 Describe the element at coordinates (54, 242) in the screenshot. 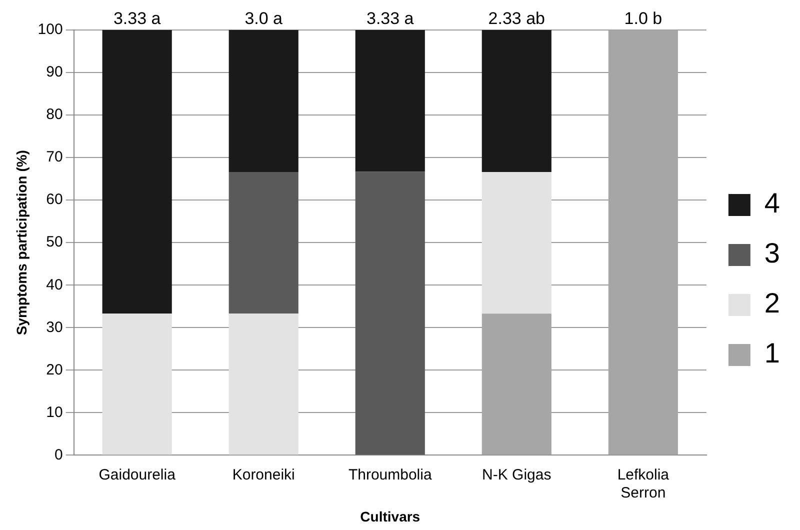

I see `y-tick-label: 50` at that location.